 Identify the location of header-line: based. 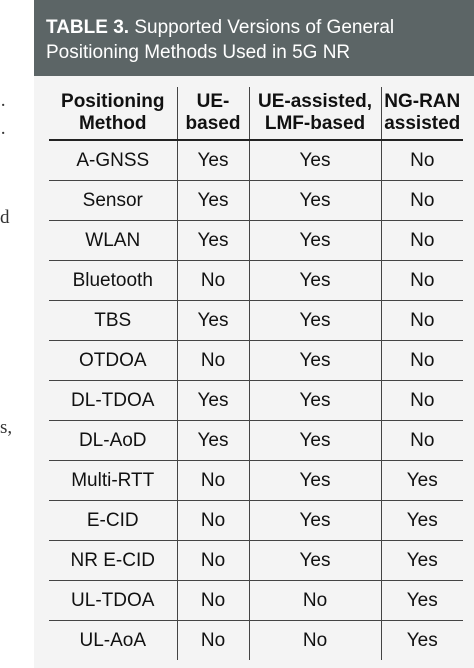
(213, 123).